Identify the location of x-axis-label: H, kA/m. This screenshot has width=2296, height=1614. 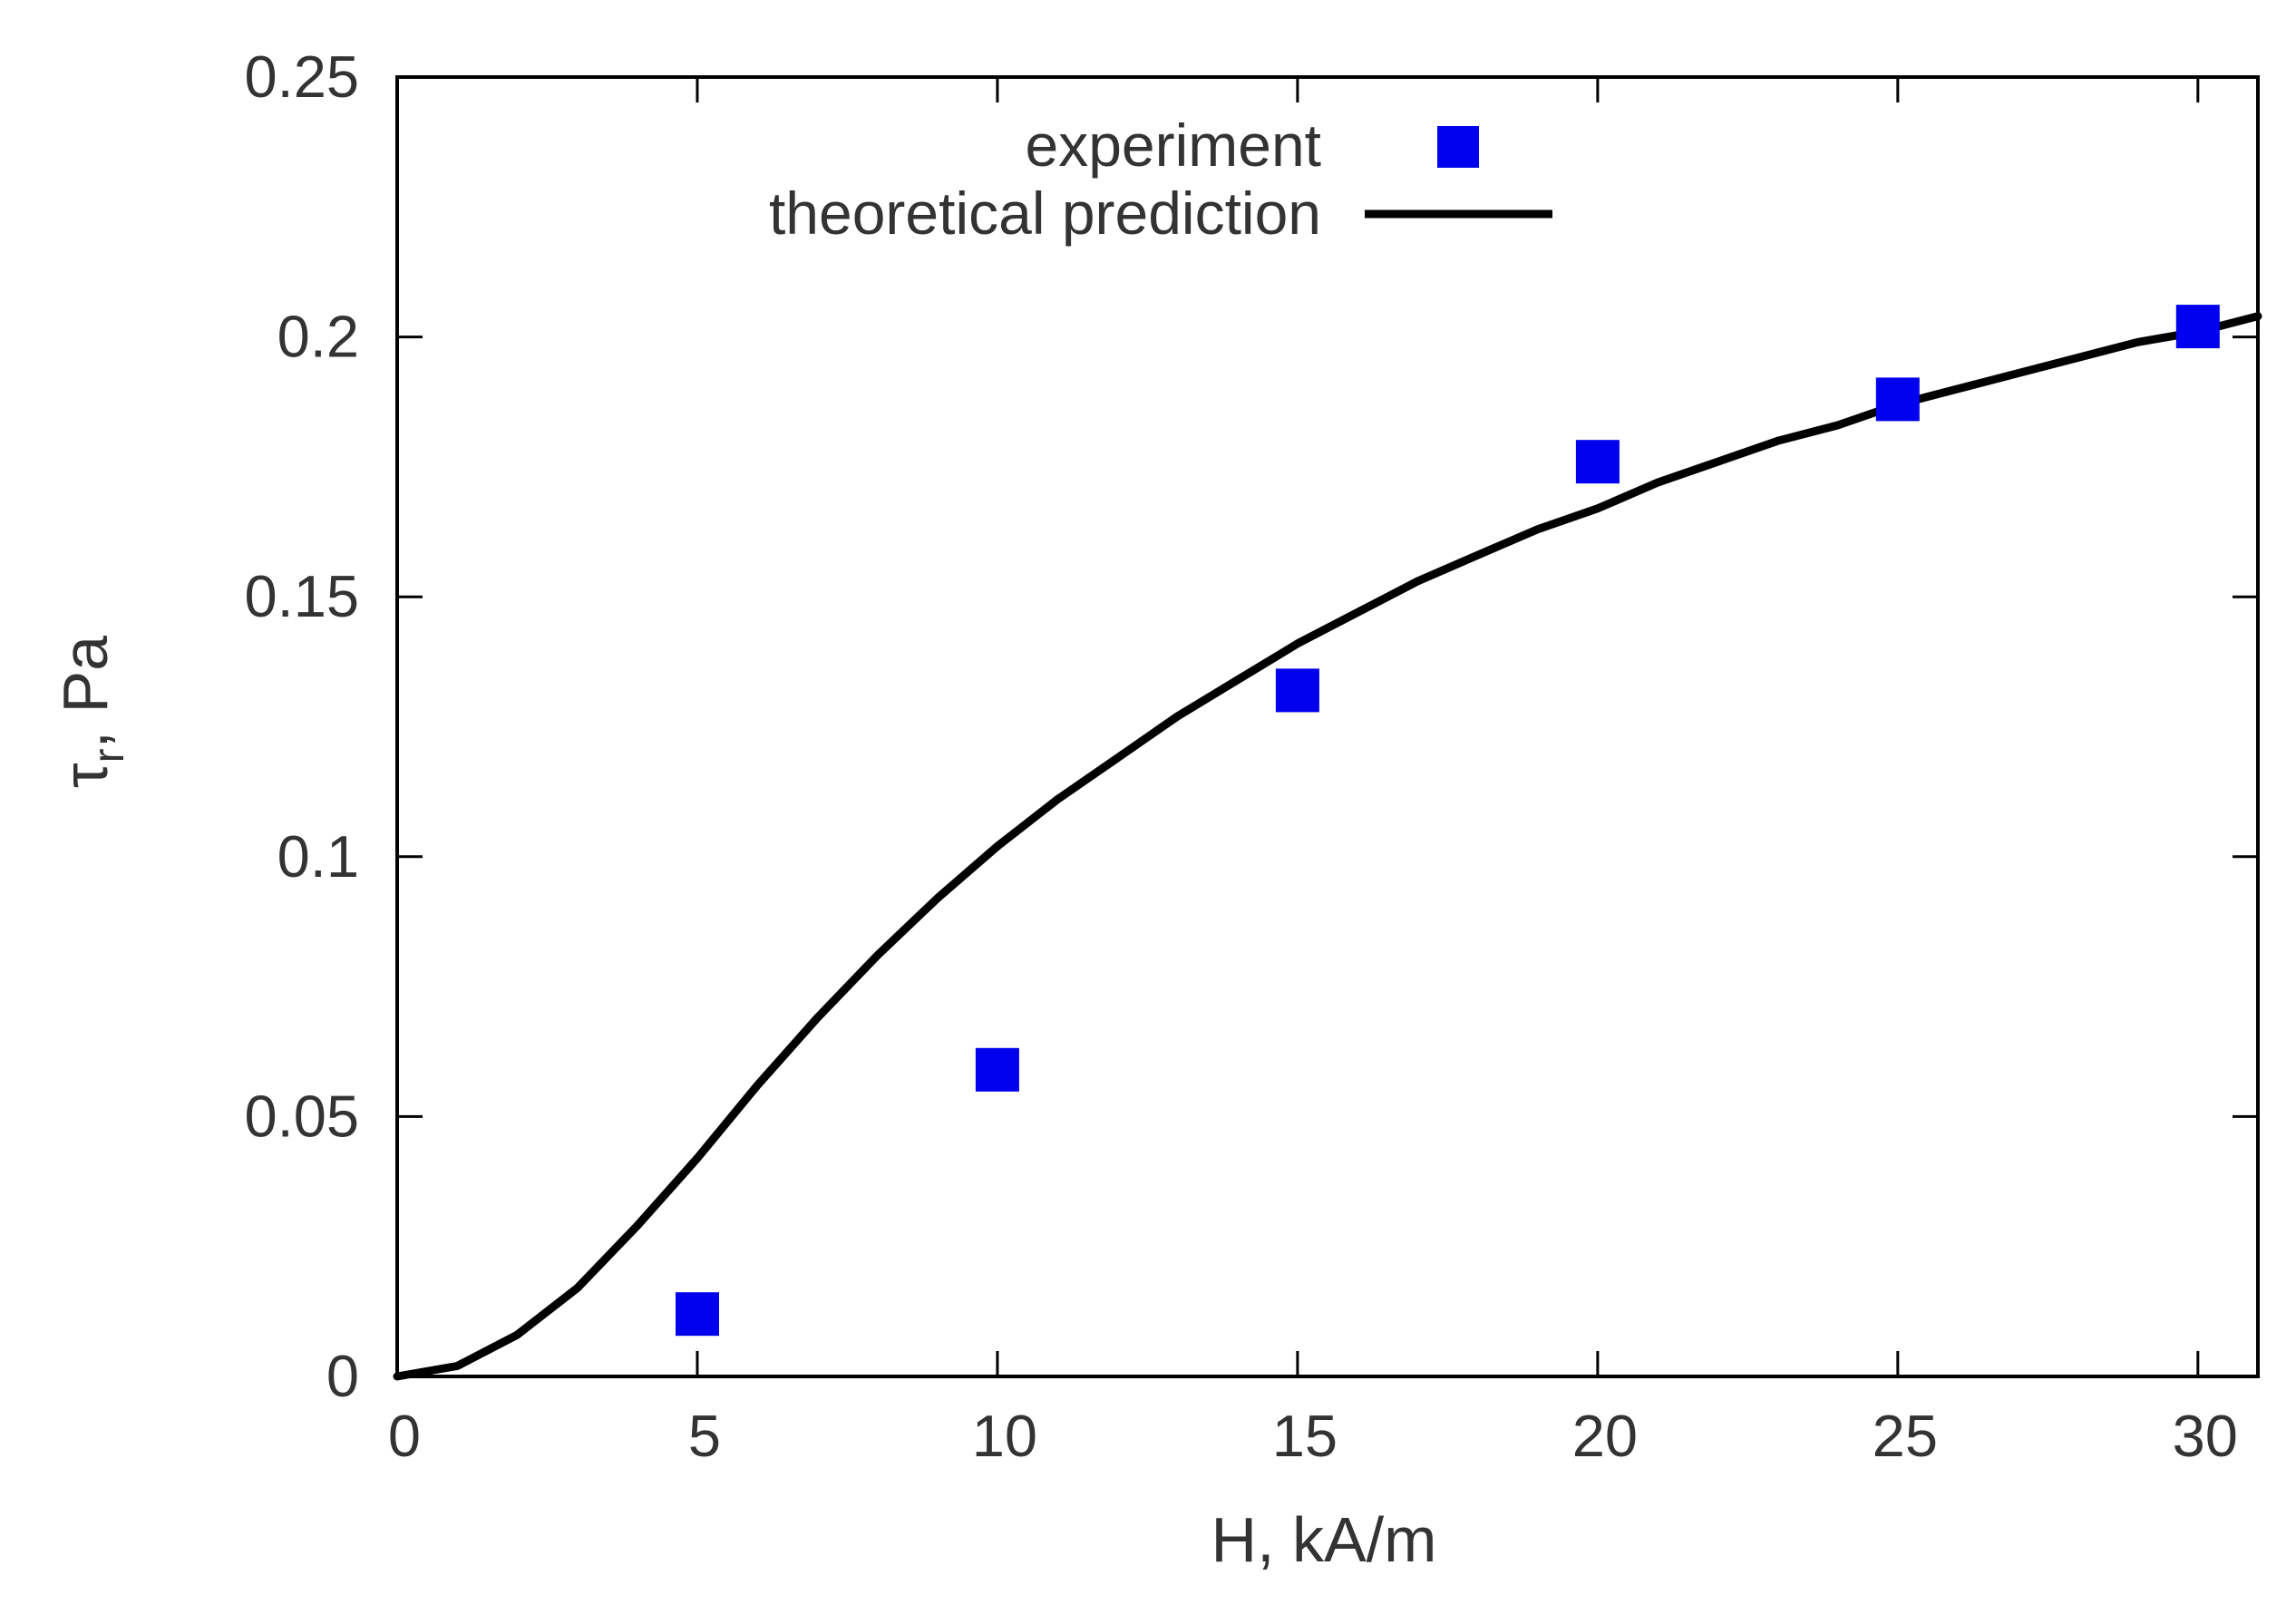
(1324, 1539).